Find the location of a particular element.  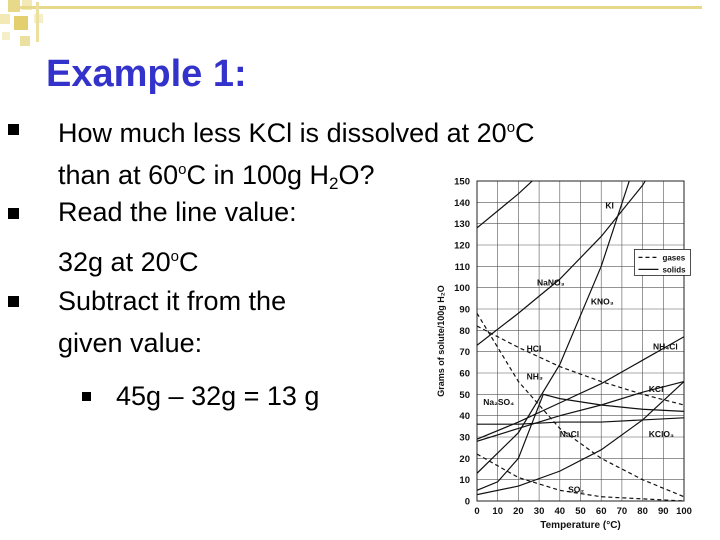

series-line-KClO₃ is located at coordinates (580, 438).